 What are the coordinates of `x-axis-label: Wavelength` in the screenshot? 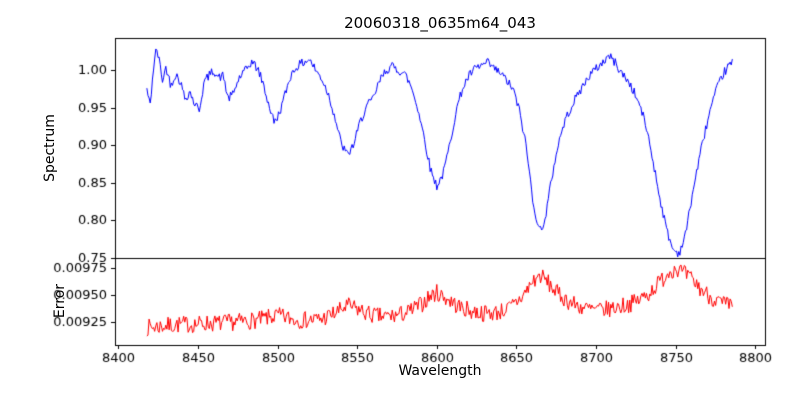 It's located at (440, 371).